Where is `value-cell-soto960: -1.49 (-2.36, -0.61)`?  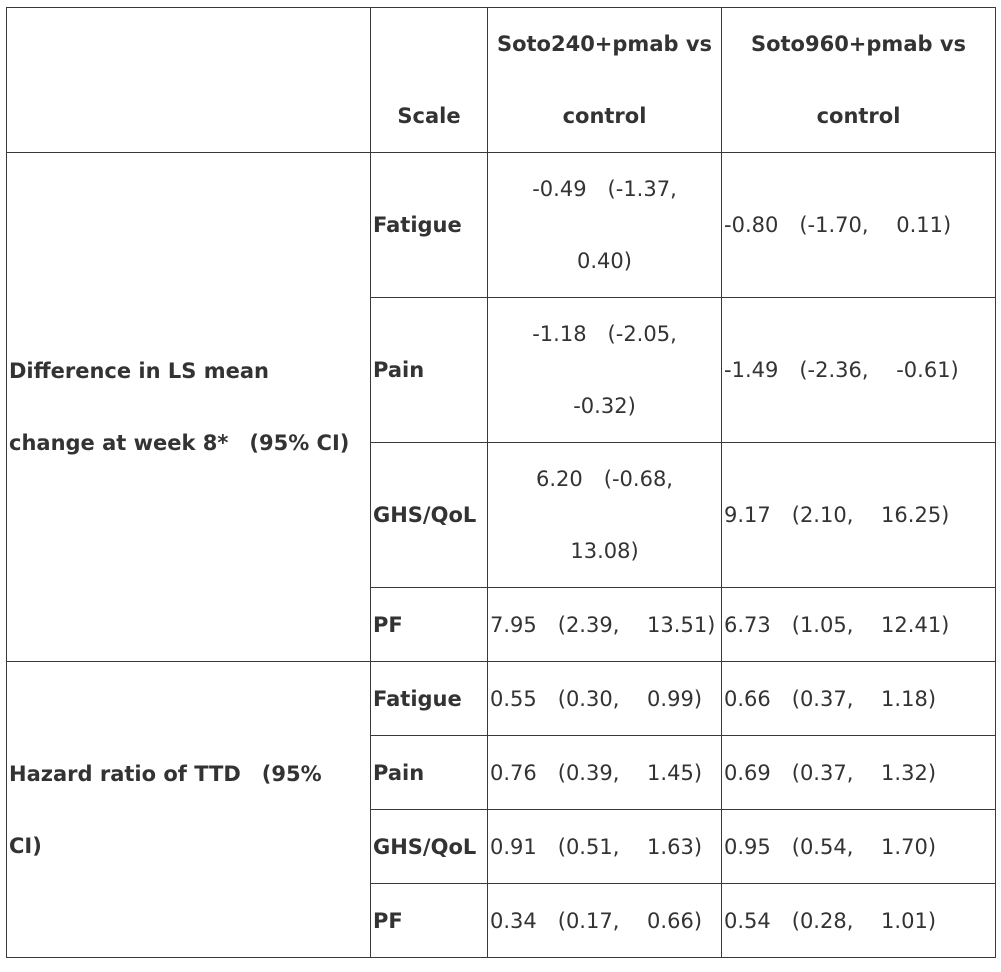
value-cell-soto960: -1.49 (-2.36, -0.61) is located at coordinates (858, 370).